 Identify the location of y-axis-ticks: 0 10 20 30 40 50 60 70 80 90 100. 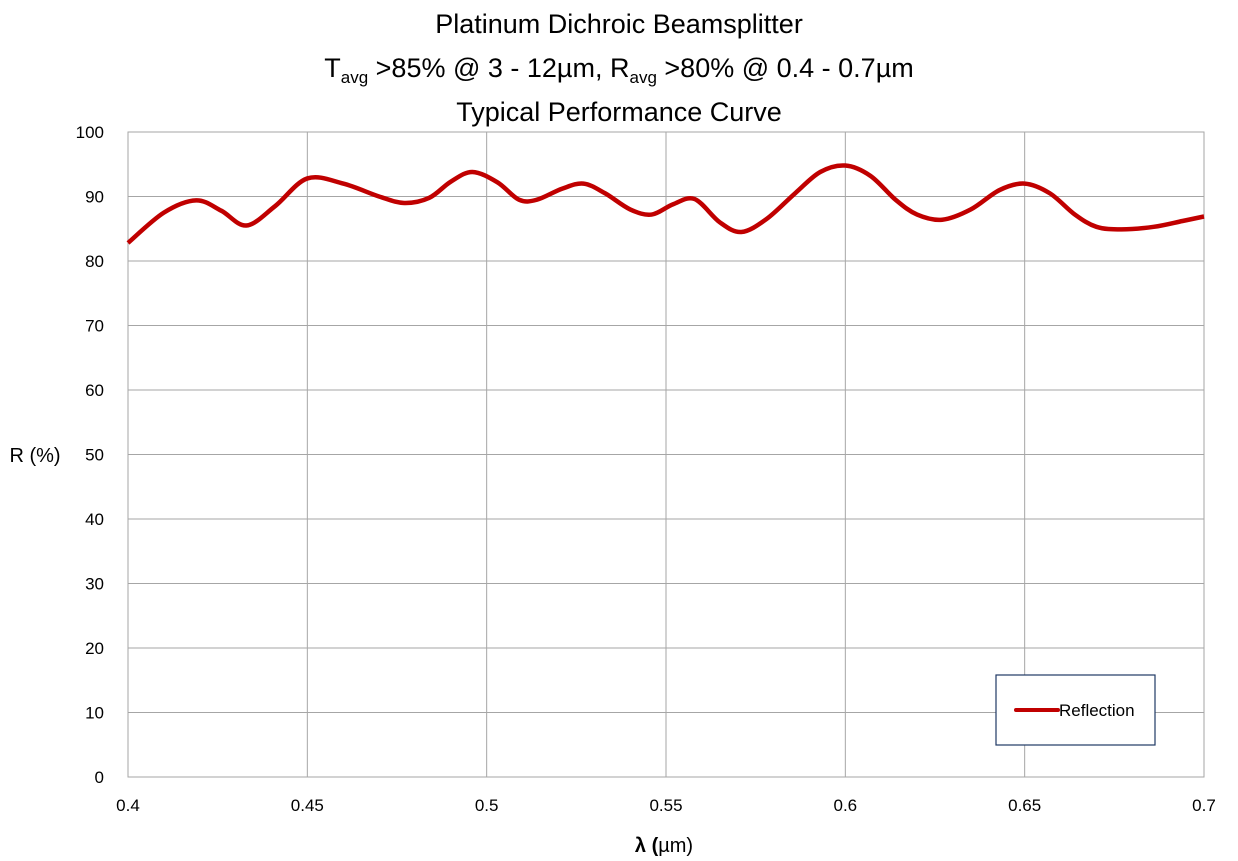
(90, 455).